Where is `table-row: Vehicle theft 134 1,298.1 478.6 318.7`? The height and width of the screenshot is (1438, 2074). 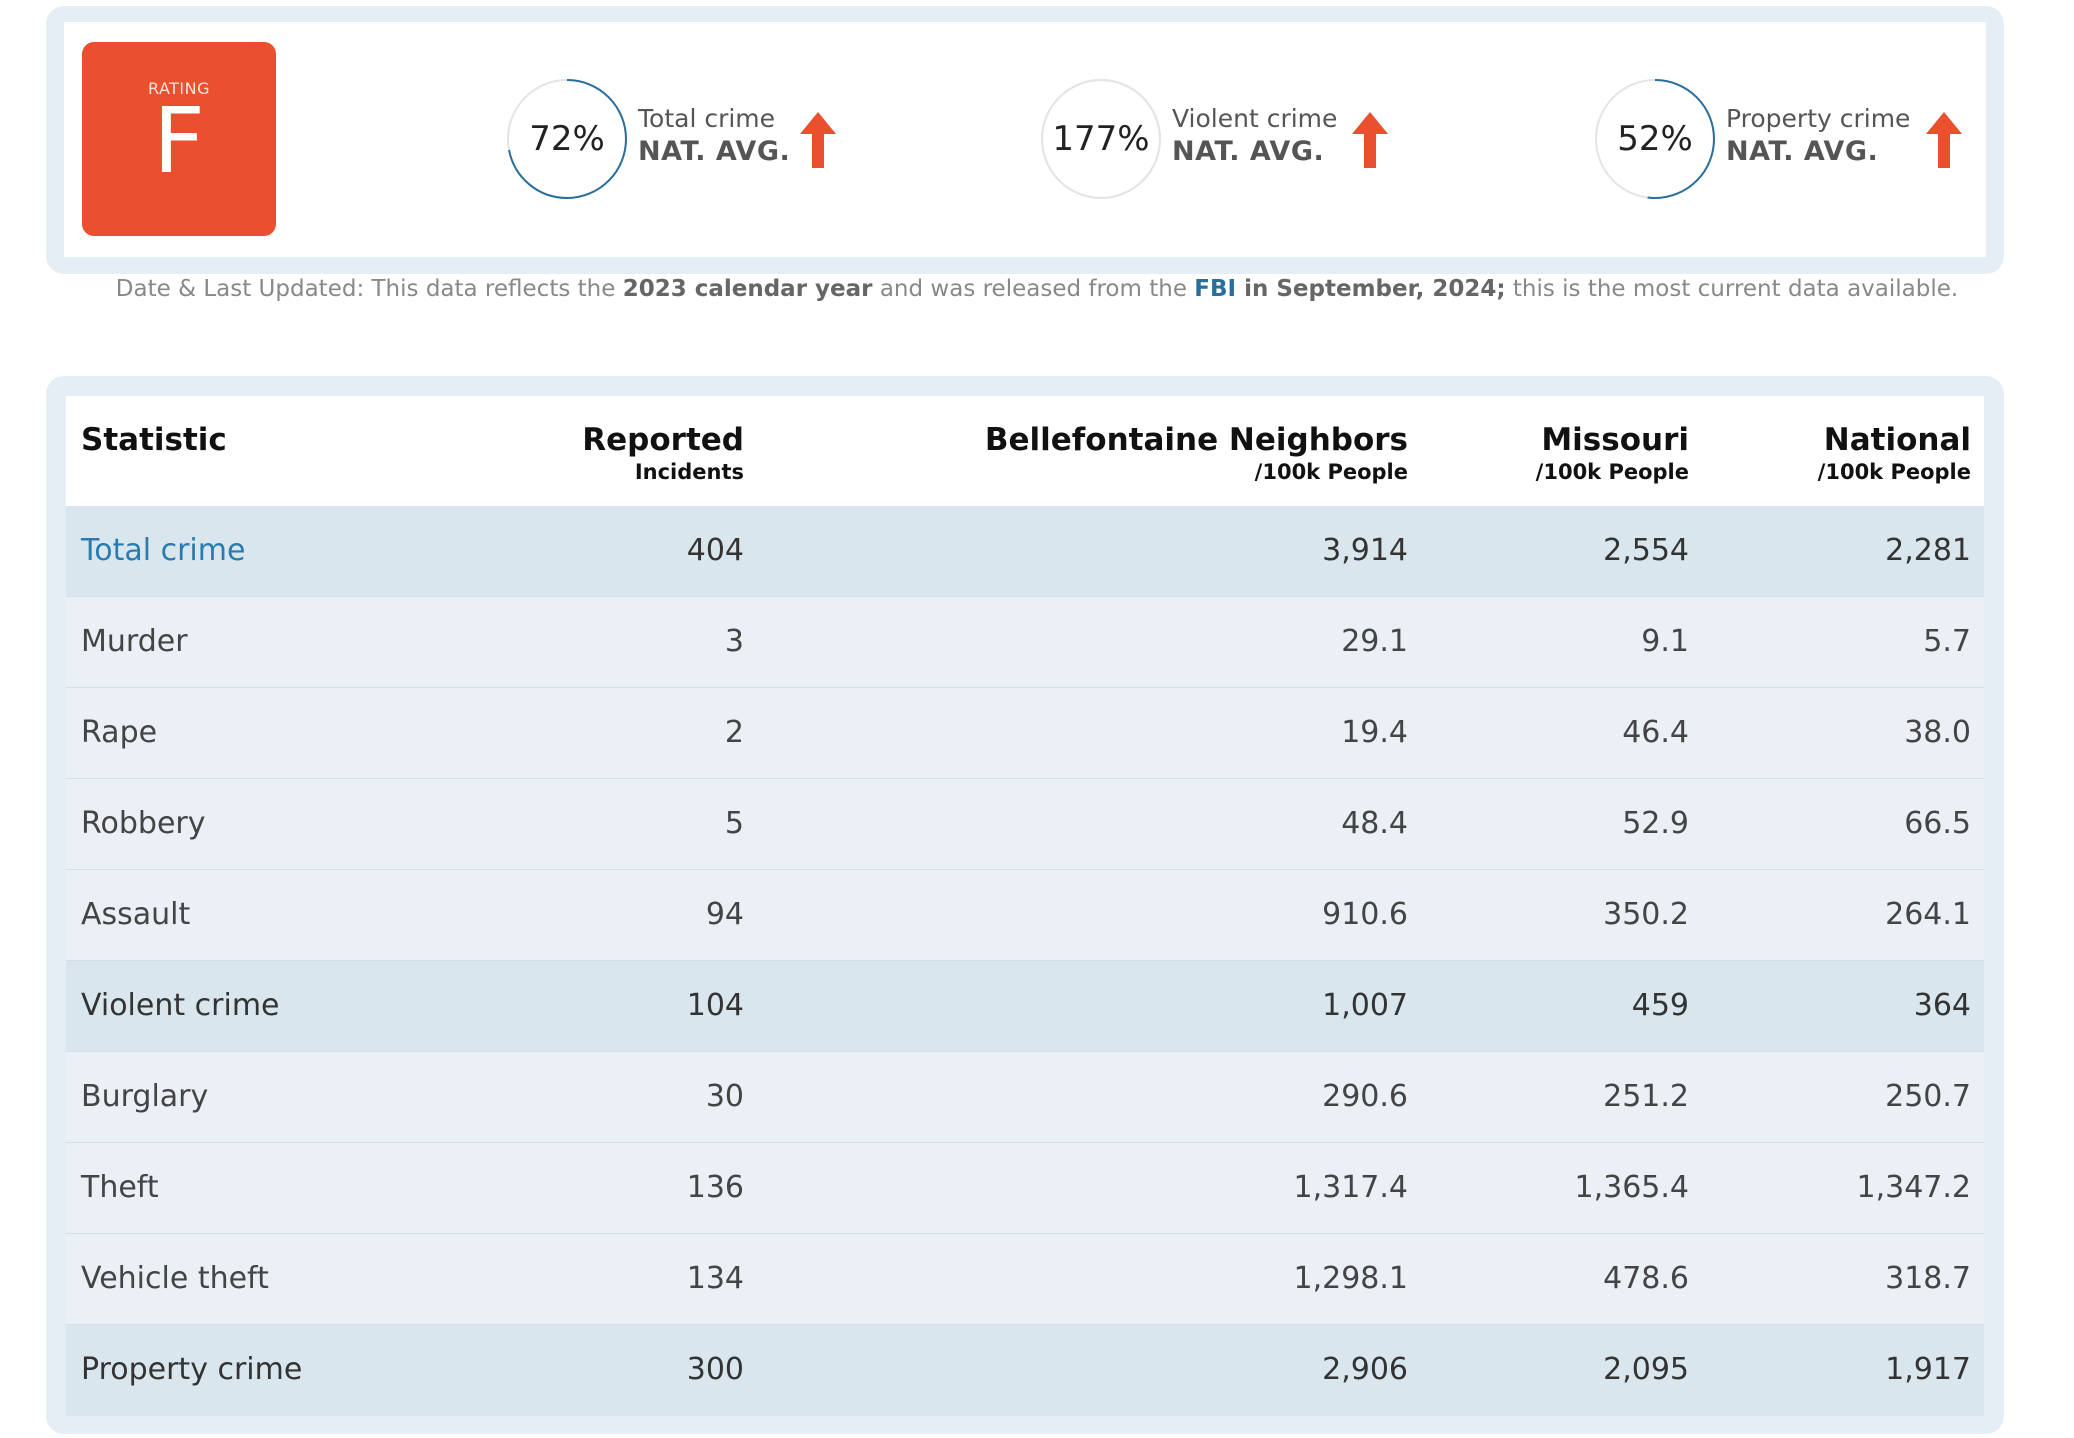
table-row: Vehicle theft 134 1,298.1 478.6 318.7 is located at coordinates (1025, 1279).